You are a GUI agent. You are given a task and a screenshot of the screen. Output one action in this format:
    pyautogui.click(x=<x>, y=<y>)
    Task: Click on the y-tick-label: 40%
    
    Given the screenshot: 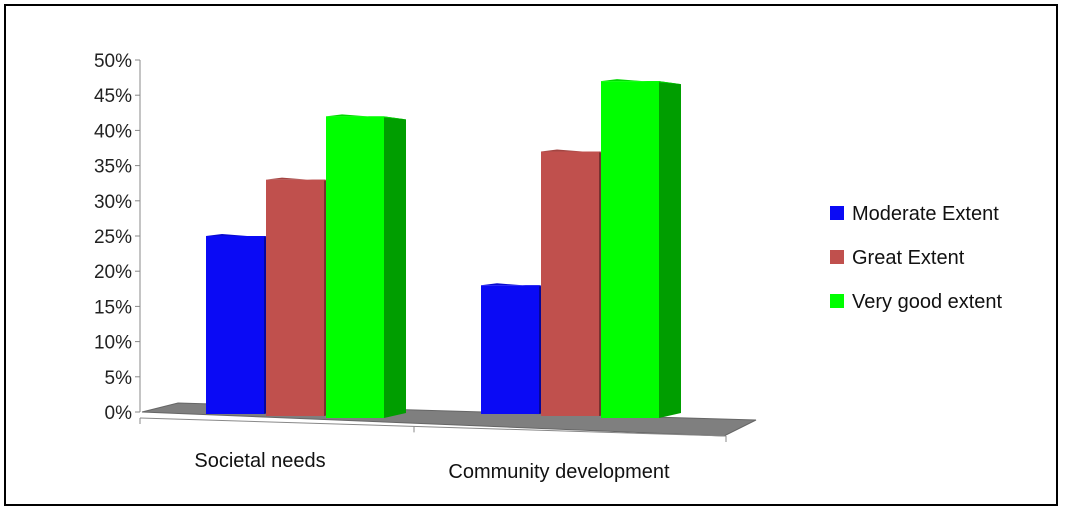 What is the action you would take?
    pyautogui.click(x=113, y=131)
    